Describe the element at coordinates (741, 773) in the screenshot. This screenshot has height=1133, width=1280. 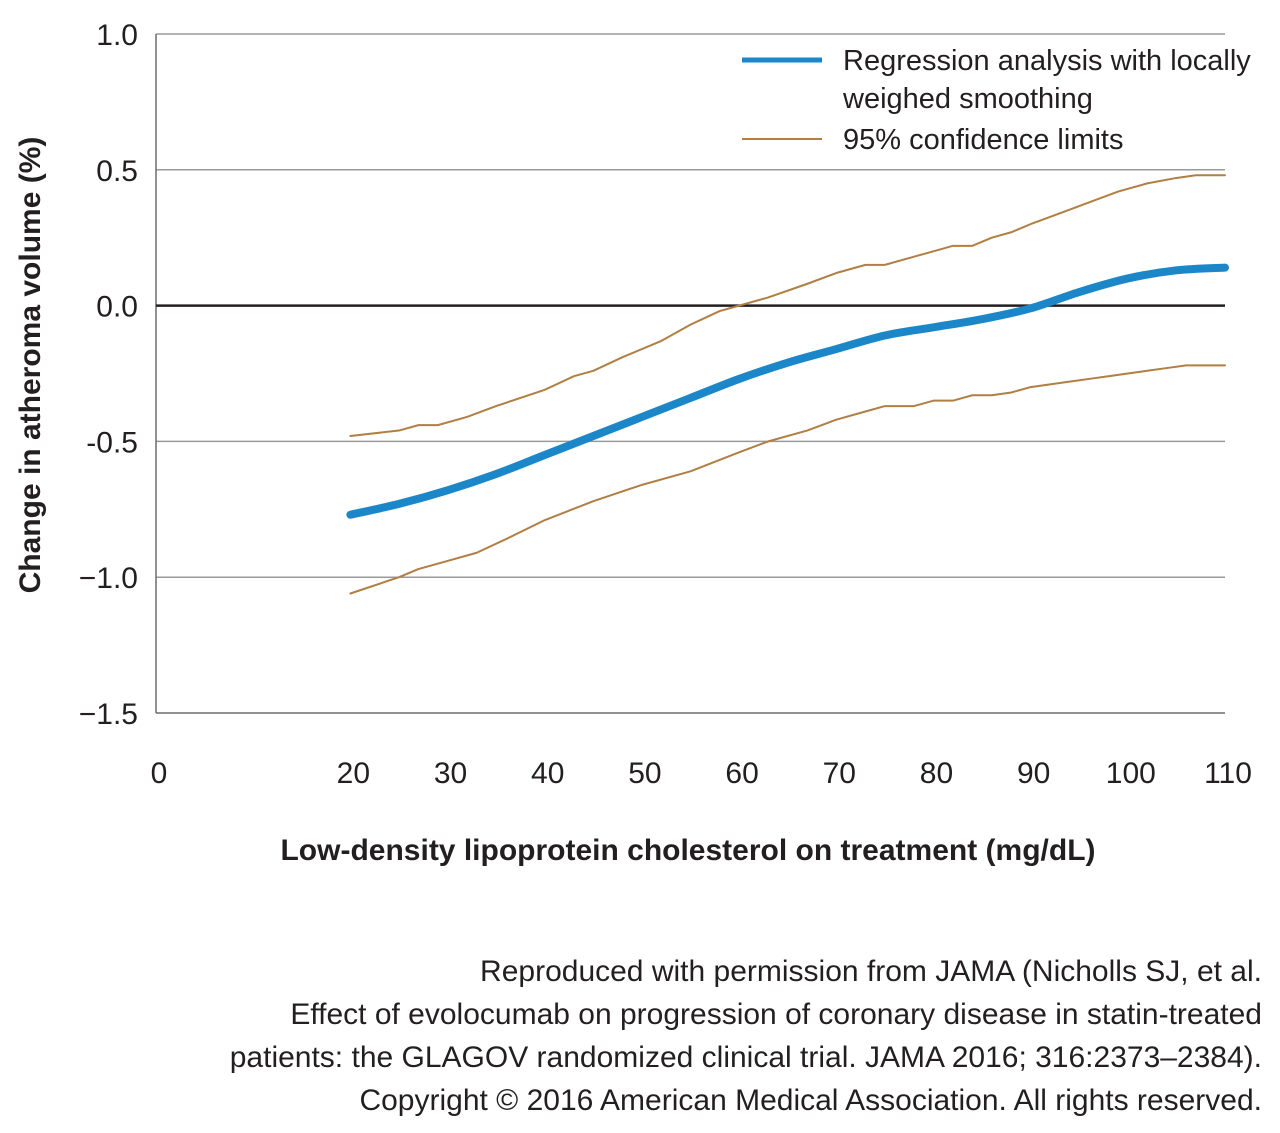
I see `x-tick-label: 60` at that location.